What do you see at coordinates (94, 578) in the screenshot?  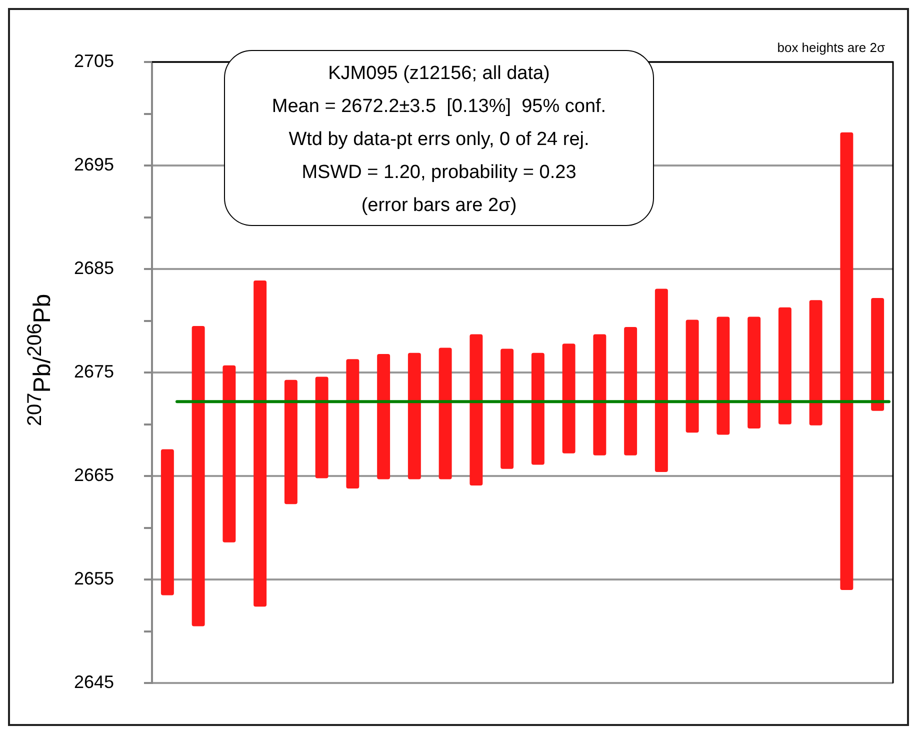 I see `y-tick-label: 2655` at bounding box center [94, 578].